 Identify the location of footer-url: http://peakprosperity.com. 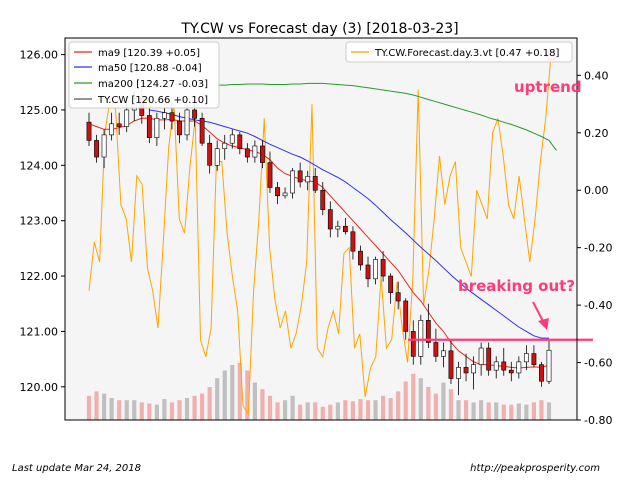
(535, 468).